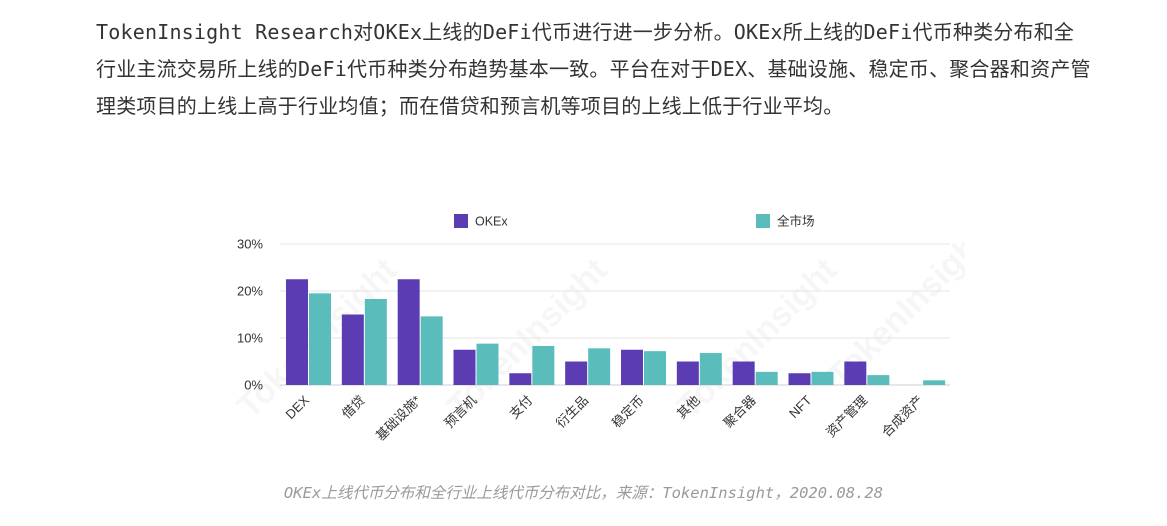 This screenshot has width=1167, height=526. What do you see at coordinates (605, 417) in the screenshot?
I see `x-axis: DEX 借贷 基础设施* 预言机 支付 衍生品 稳定币 其他 聚合器 NFT 资产管理 合成资产` at bounding box center [605, 417].